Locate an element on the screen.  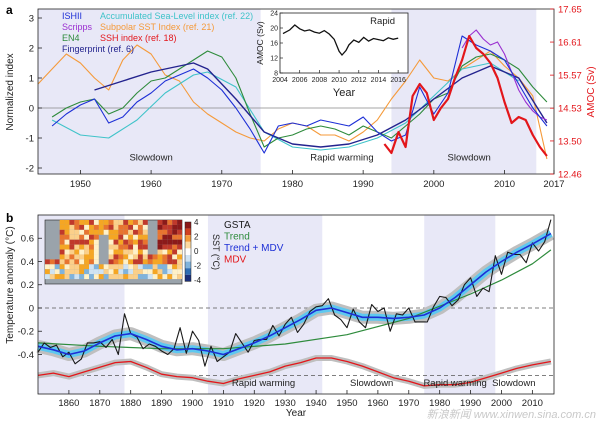
panel-b-xtick-label: 2000 is located at coordinates (501, 403).